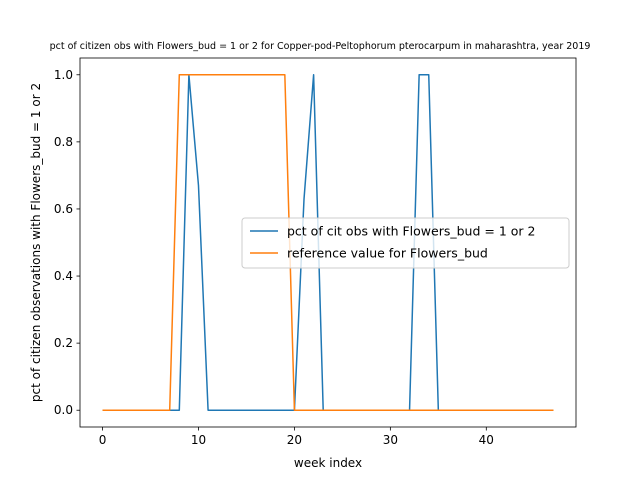  I want to click on legend-label-2: reference value for Flowers_bud, so click(387, 253).